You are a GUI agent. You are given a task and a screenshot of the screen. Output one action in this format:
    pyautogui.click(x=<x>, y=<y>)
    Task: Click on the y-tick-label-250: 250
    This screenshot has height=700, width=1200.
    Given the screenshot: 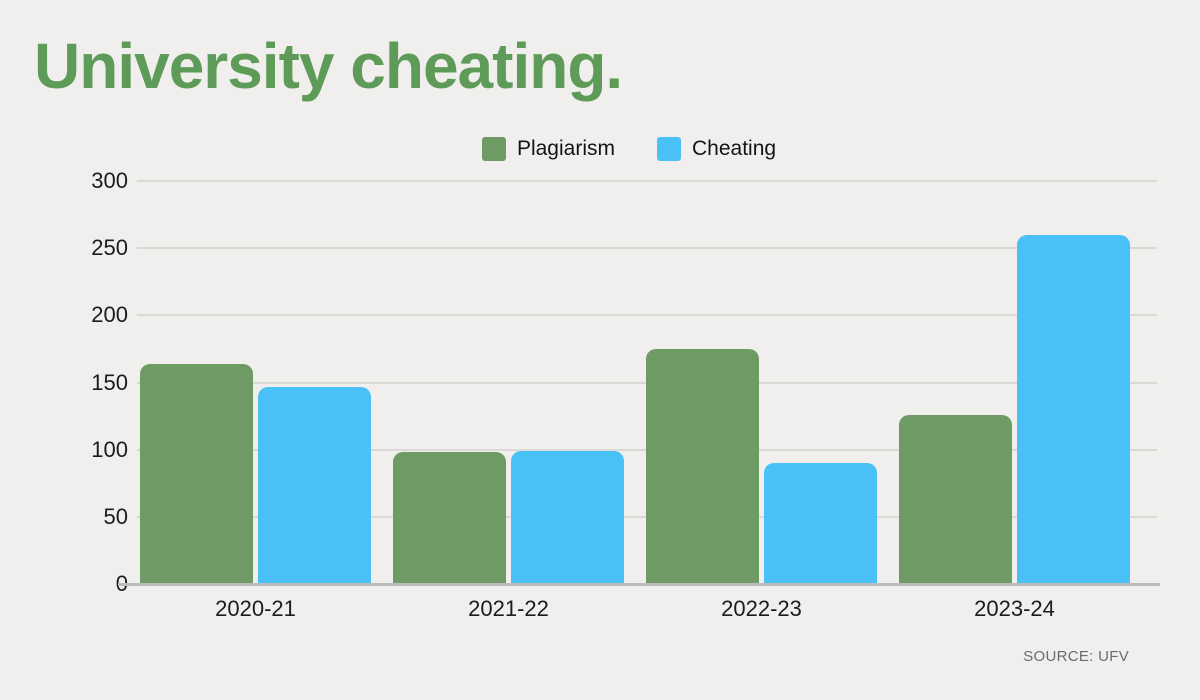 What is the action you would take?
    pyautogui.click(x=109, y=248)
    